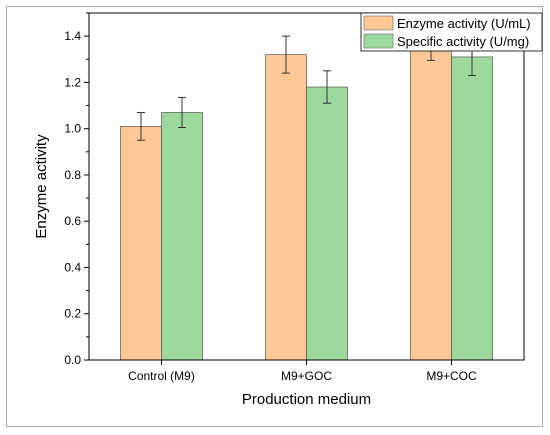  What do you see at coordinates (72, 360) in the screenshot?
I see `y-tick-label: 0.0` at bounding box center [72, 360].